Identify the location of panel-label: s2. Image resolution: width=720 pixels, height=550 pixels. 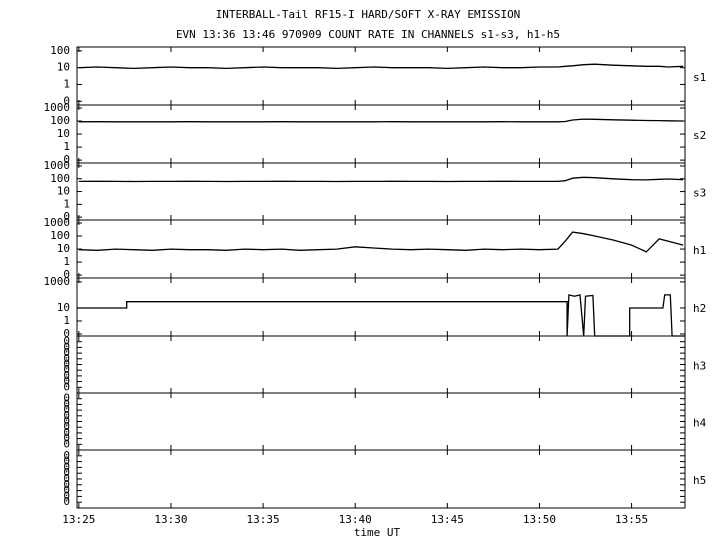
(699, 135).